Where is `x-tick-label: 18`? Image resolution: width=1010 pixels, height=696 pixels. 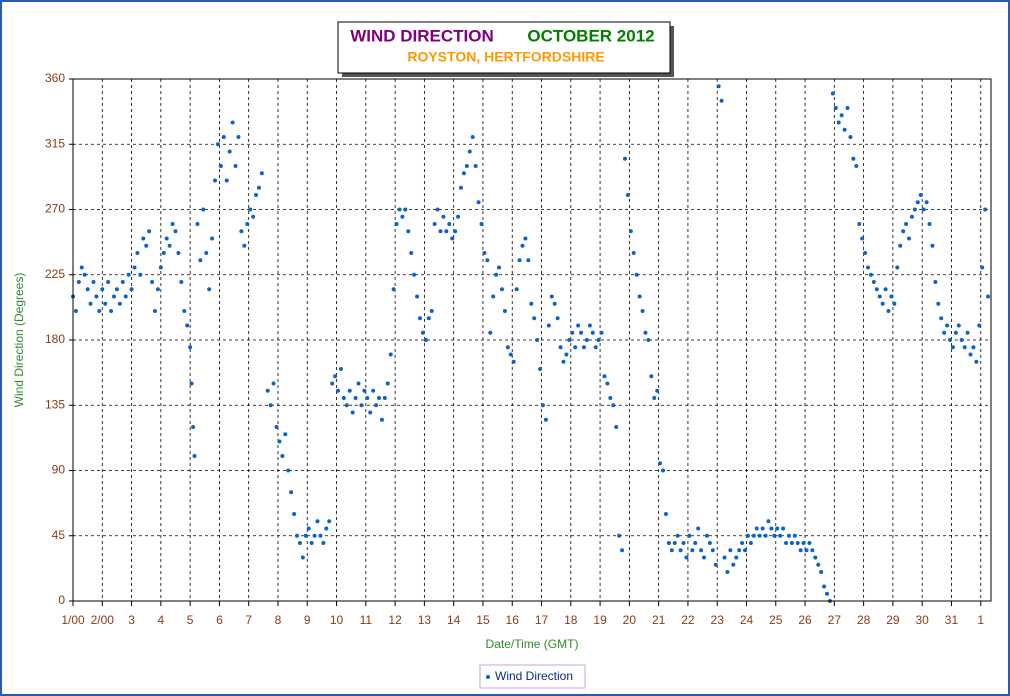
x-tick-label: 18 is located at coordinates (571, 620).